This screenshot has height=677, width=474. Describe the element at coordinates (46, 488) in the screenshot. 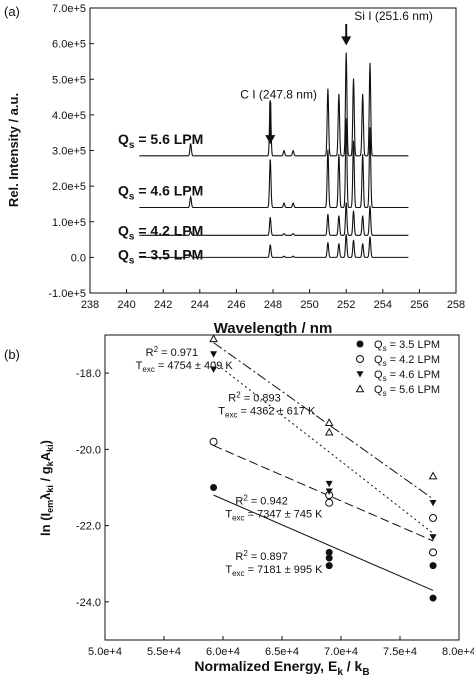

I see `panel-b-y-axis-label: ln (Iemλki / gkAki)` at that location.